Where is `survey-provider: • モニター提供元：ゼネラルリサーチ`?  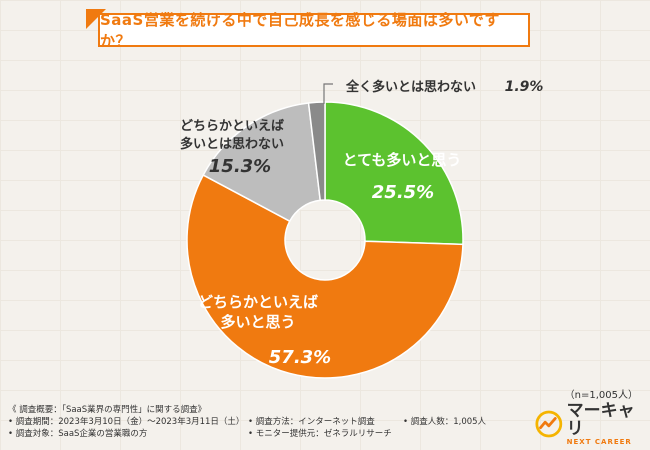 survey-provider: • モニター提供元：ゼネラルリサーチ is located at coordinates (320, 434).